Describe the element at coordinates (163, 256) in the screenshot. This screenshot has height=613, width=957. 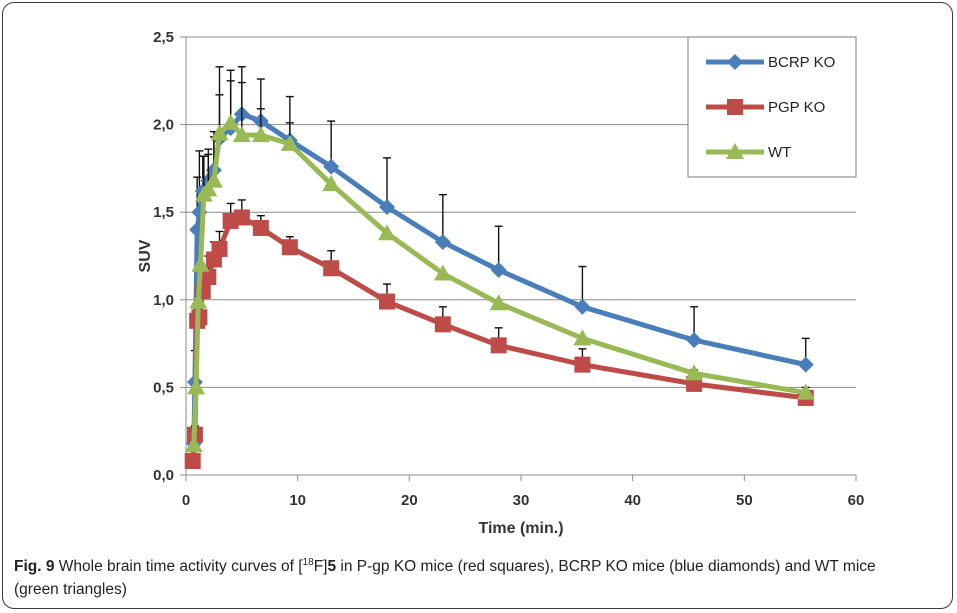
I see `y-tick-labels: 0,0 0,5 1,0 1,5 2,0 2,5` at that location.